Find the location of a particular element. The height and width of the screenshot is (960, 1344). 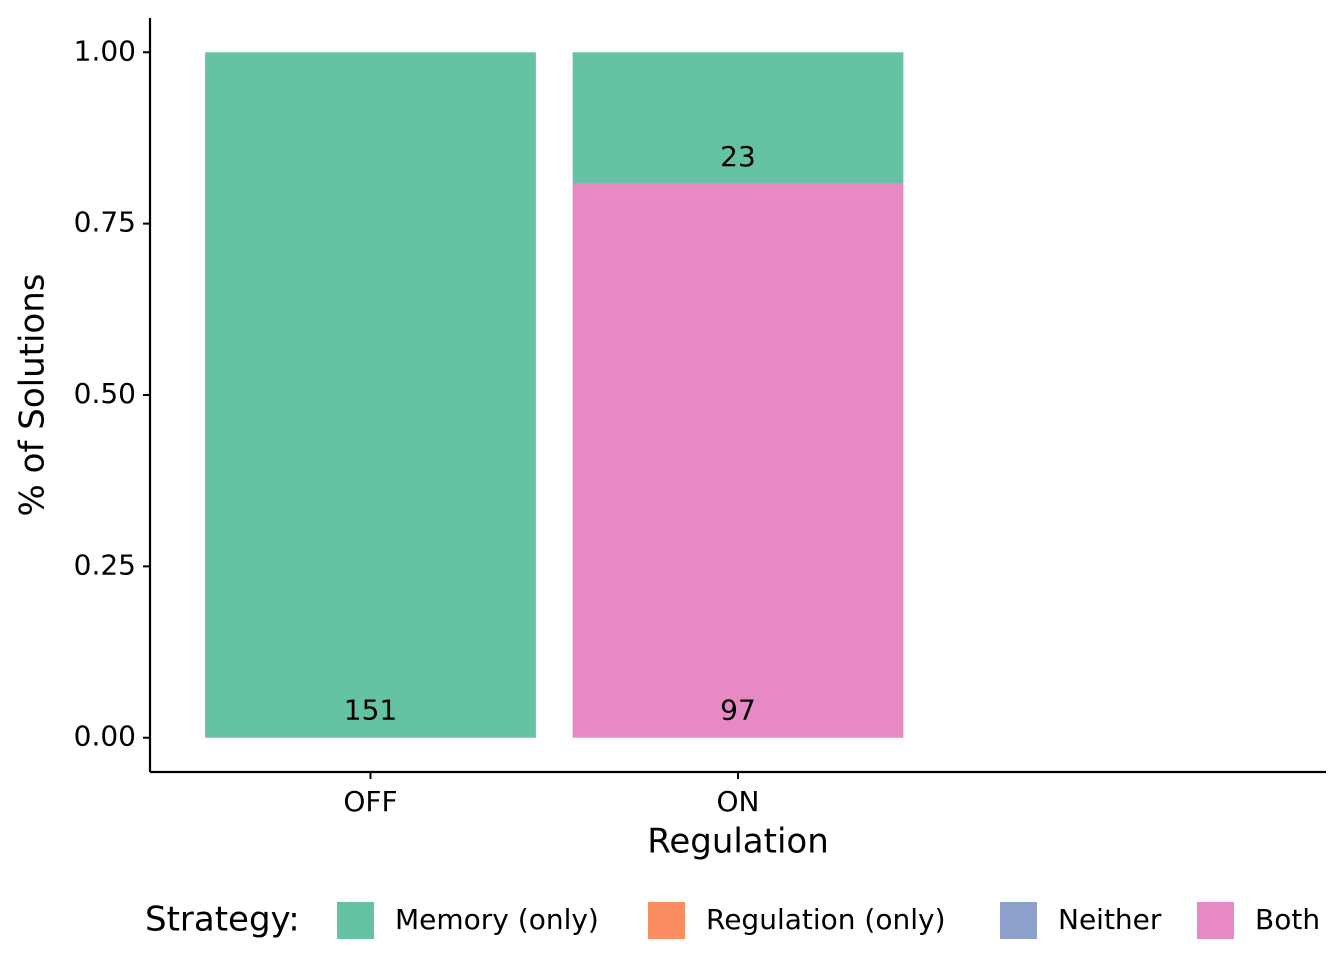

legend-label: Both is located at coordinates (1287, 919).